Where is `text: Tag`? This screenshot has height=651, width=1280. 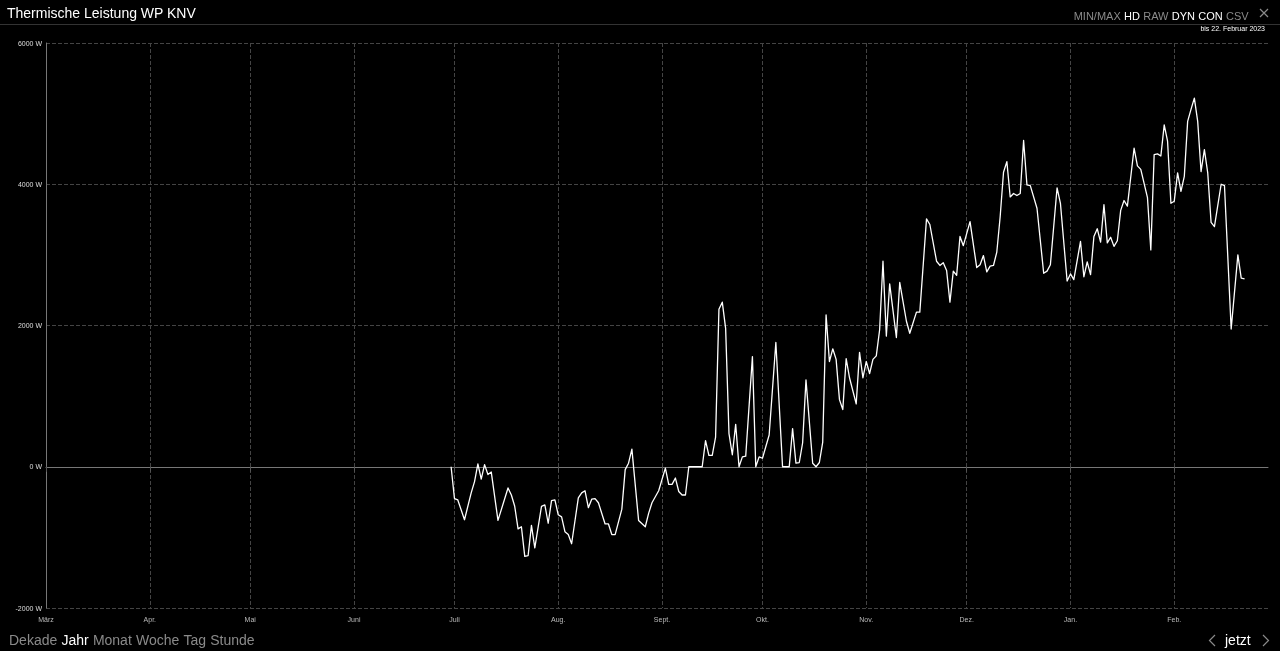
text: Tag is located at coordinates (195, 640).